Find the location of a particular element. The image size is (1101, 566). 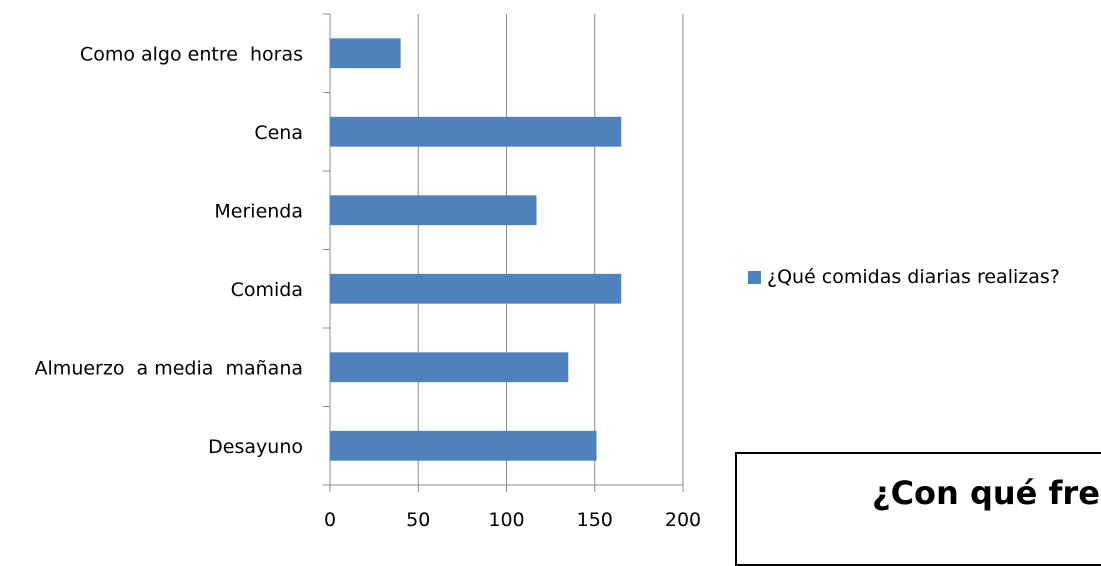

category-label-2: Almuerzo a media mañana is located at coordinates (169, 368).